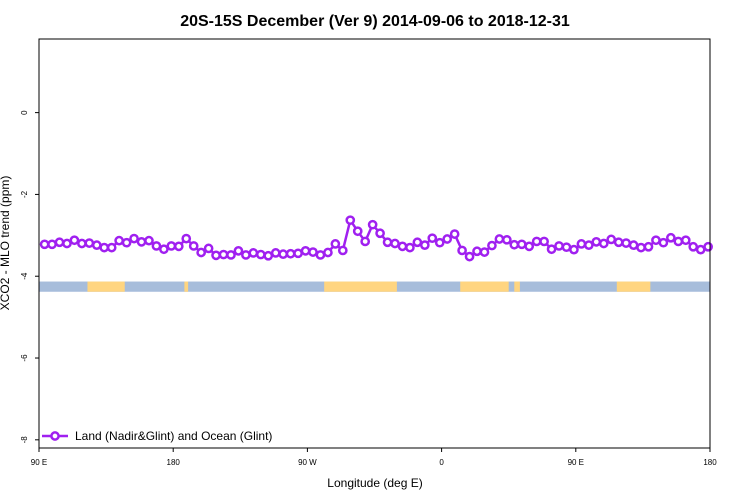 The image size is (750, 500). What do you see at coordinates (24, 440) in the screenshot?
I see `y-tick-label: -8` at bounding box center [24, 440].